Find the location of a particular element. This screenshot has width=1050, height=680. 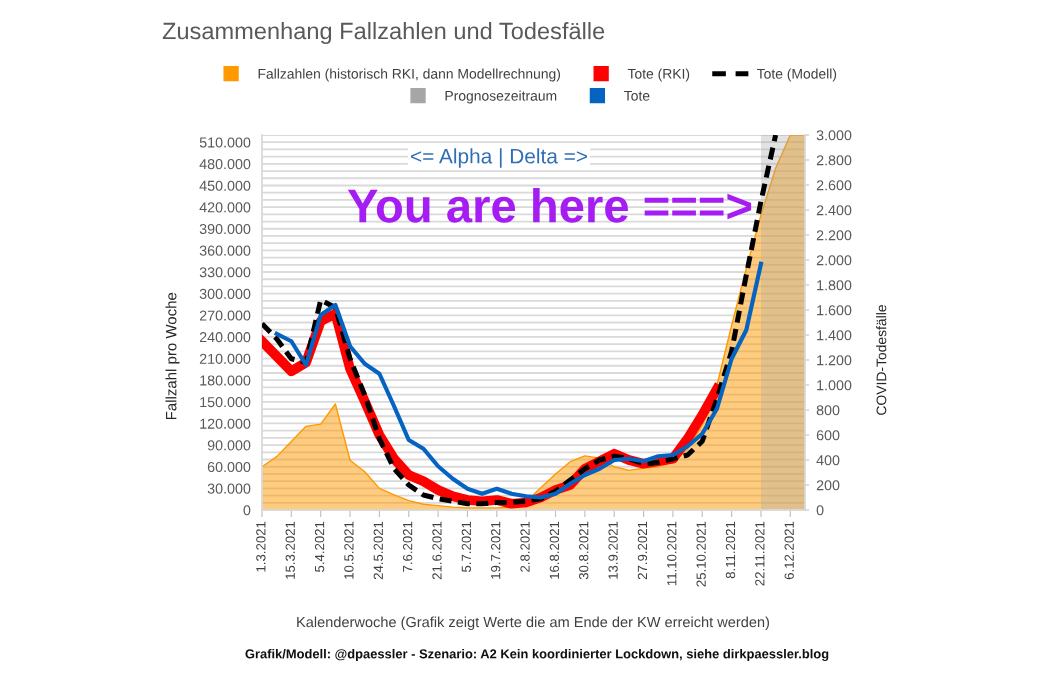

y-tick-label: 330.000 is located at coordinates (225, 272).